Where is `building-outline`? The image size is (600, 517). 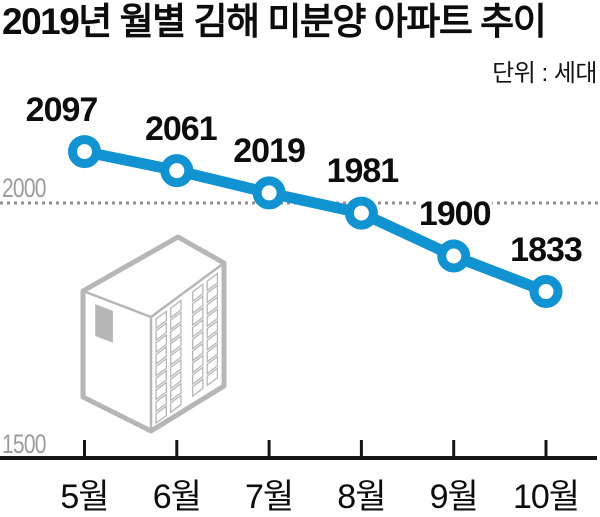 building-outline is located at coordinates (153, 334).